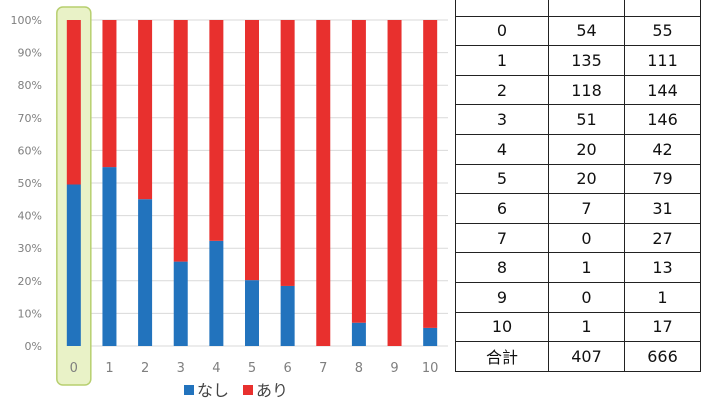 The image size is (701, 403). I want to click on y-tick-label: 20%, so click(30, 281).